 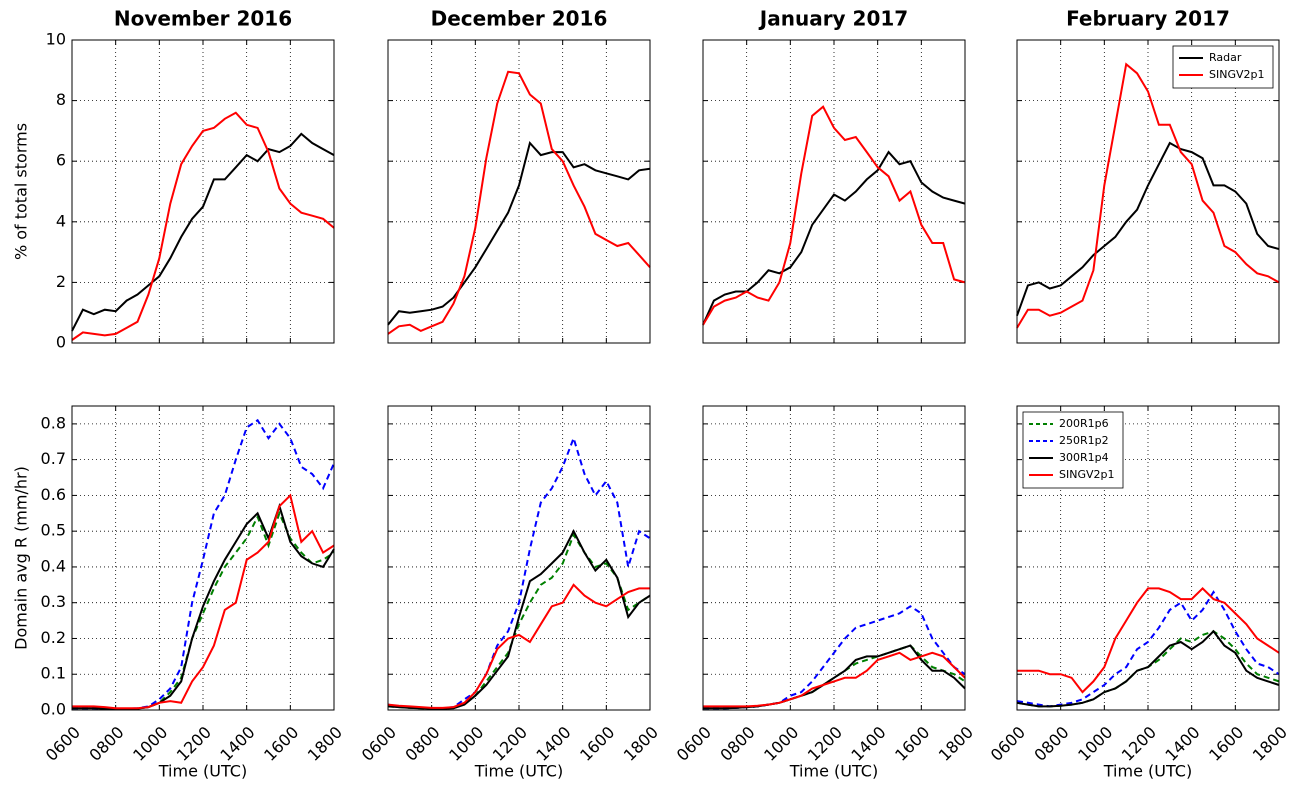 I want to click on y-tick-label: 6, so click(x=61, y=160).